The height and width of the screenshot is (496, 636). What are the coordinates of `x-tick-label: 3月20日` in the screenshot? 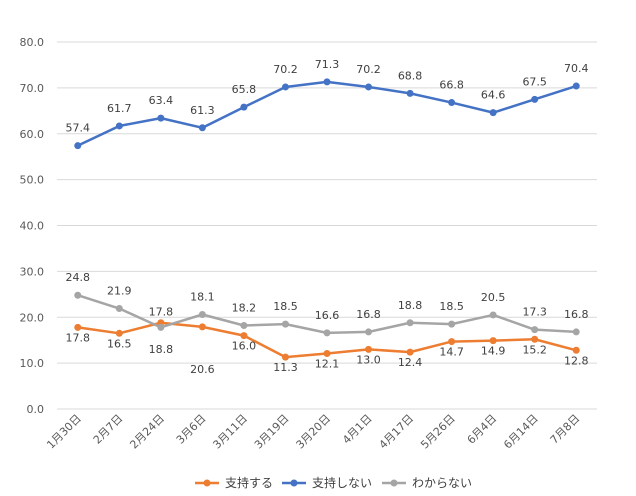 It's located at (314, 432).